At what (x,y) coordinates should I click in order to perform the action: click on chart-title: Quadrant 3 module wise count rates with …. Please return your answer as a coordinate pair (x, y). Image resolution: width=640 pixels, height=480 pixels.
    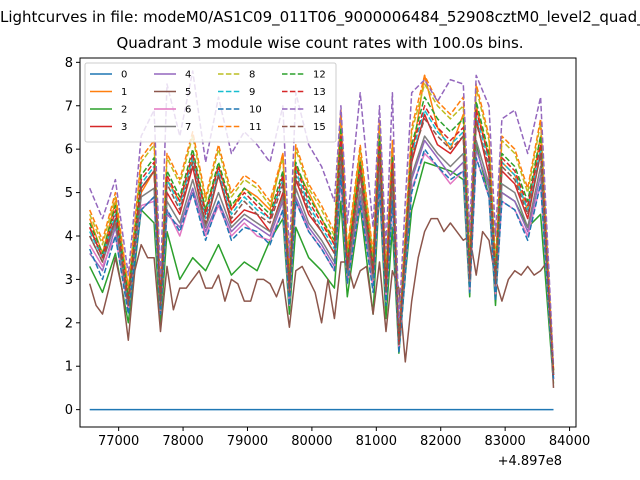
    Looking at the image, I should click on (320, 43).